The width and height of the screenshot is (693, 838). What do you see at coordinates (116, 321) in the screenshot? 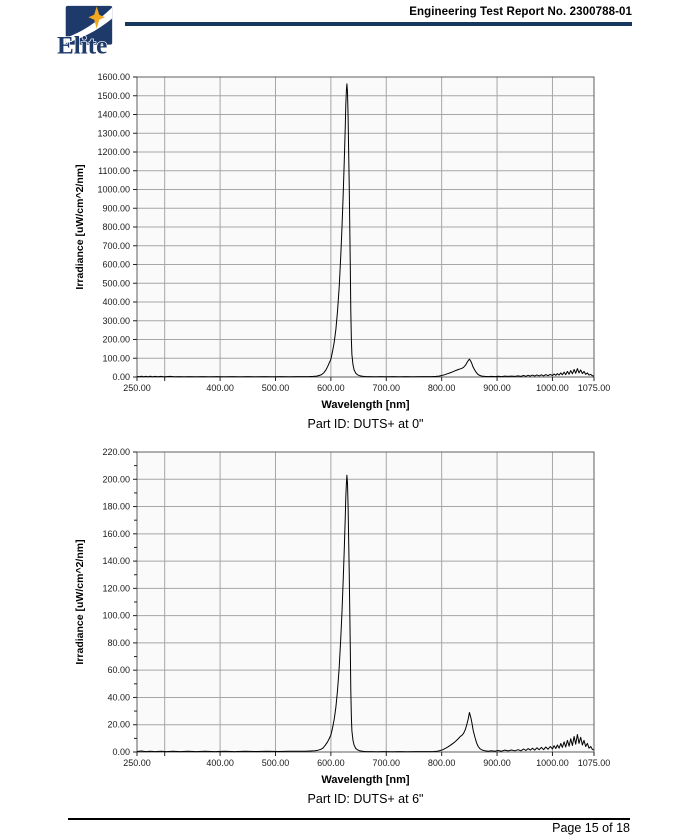
I see `y-tick-label: 300.00` at bounding box center [116, 321].